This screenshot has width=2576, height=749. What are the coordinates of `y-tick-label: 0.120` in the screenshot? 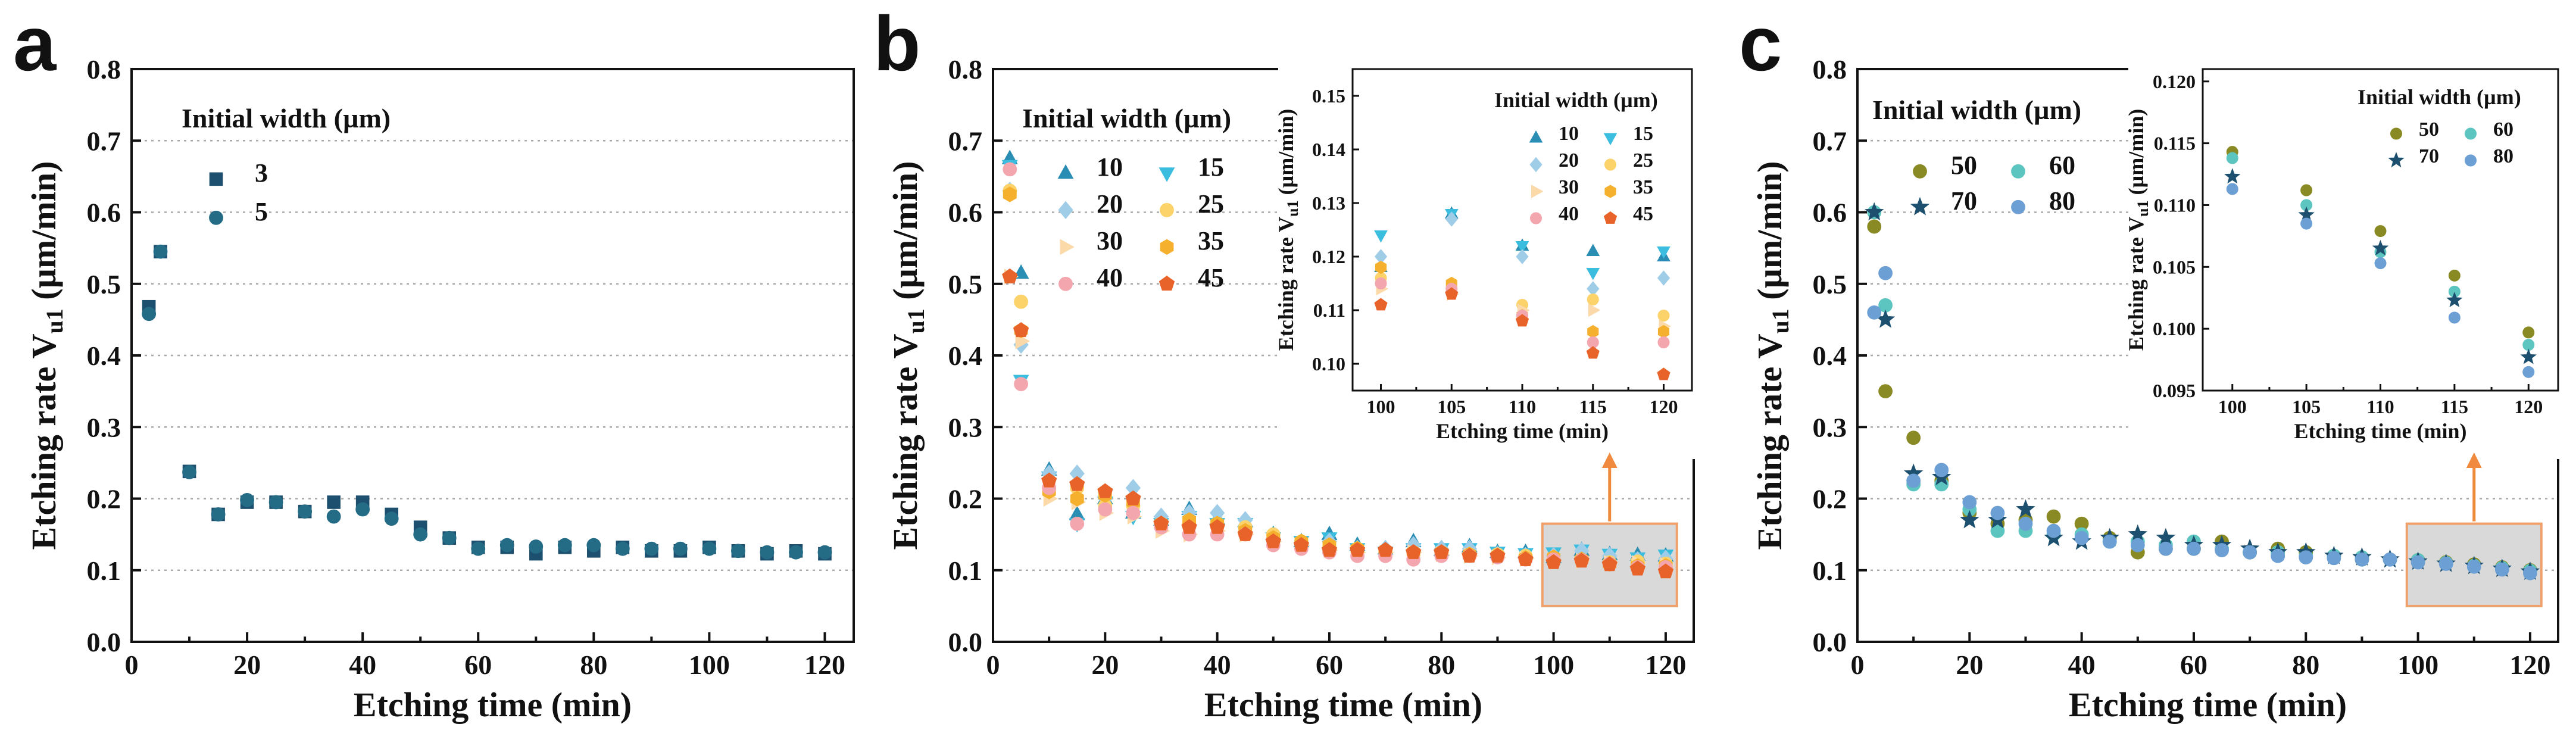 It's located at (2174, 81).